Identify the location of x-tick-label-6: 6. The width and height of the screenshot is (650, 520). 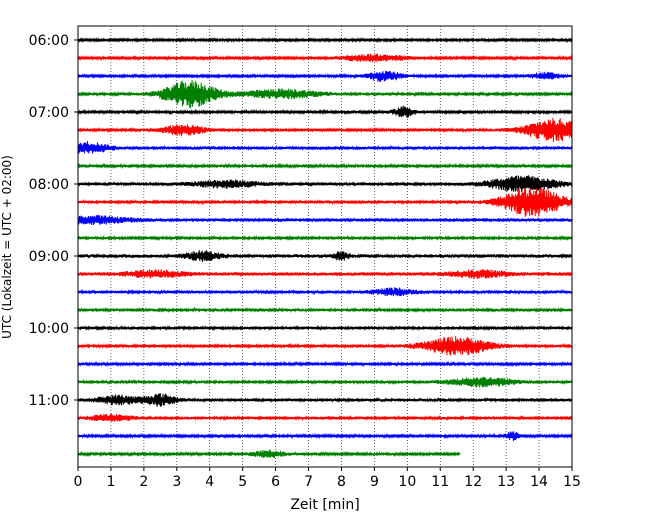
(275, 482).